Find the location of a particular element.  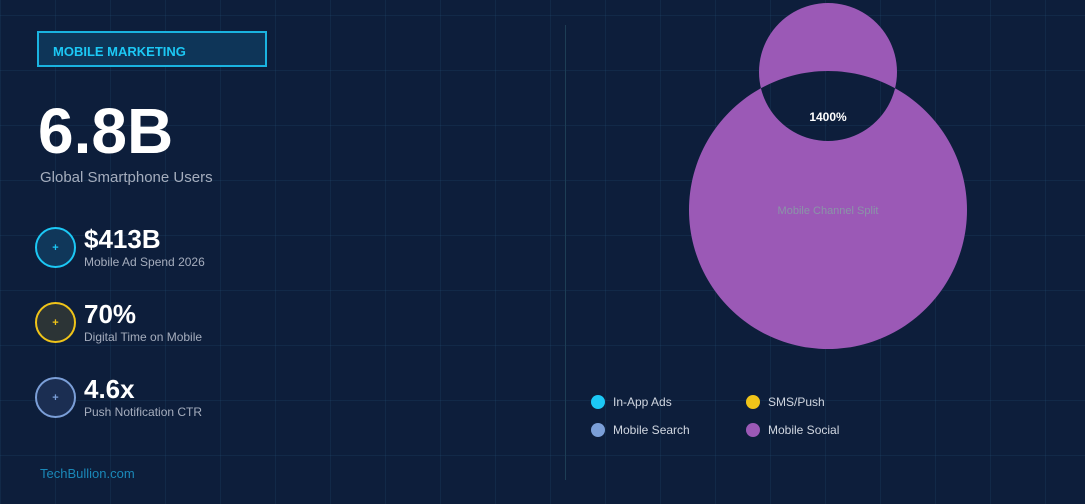

legend-label: Mobile Search is located at coordinates (651, 430).